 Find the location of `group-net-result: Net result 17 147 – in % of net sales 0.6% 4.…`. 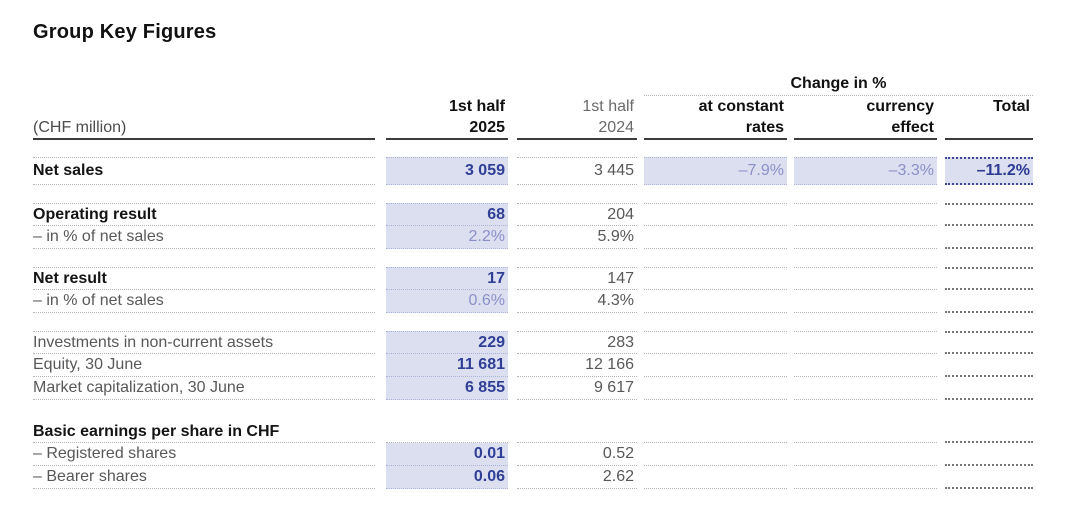

group-net-result: Net result 17 147 – in % of net sales 0.6% 4.… is located at coordinates (533, 290).